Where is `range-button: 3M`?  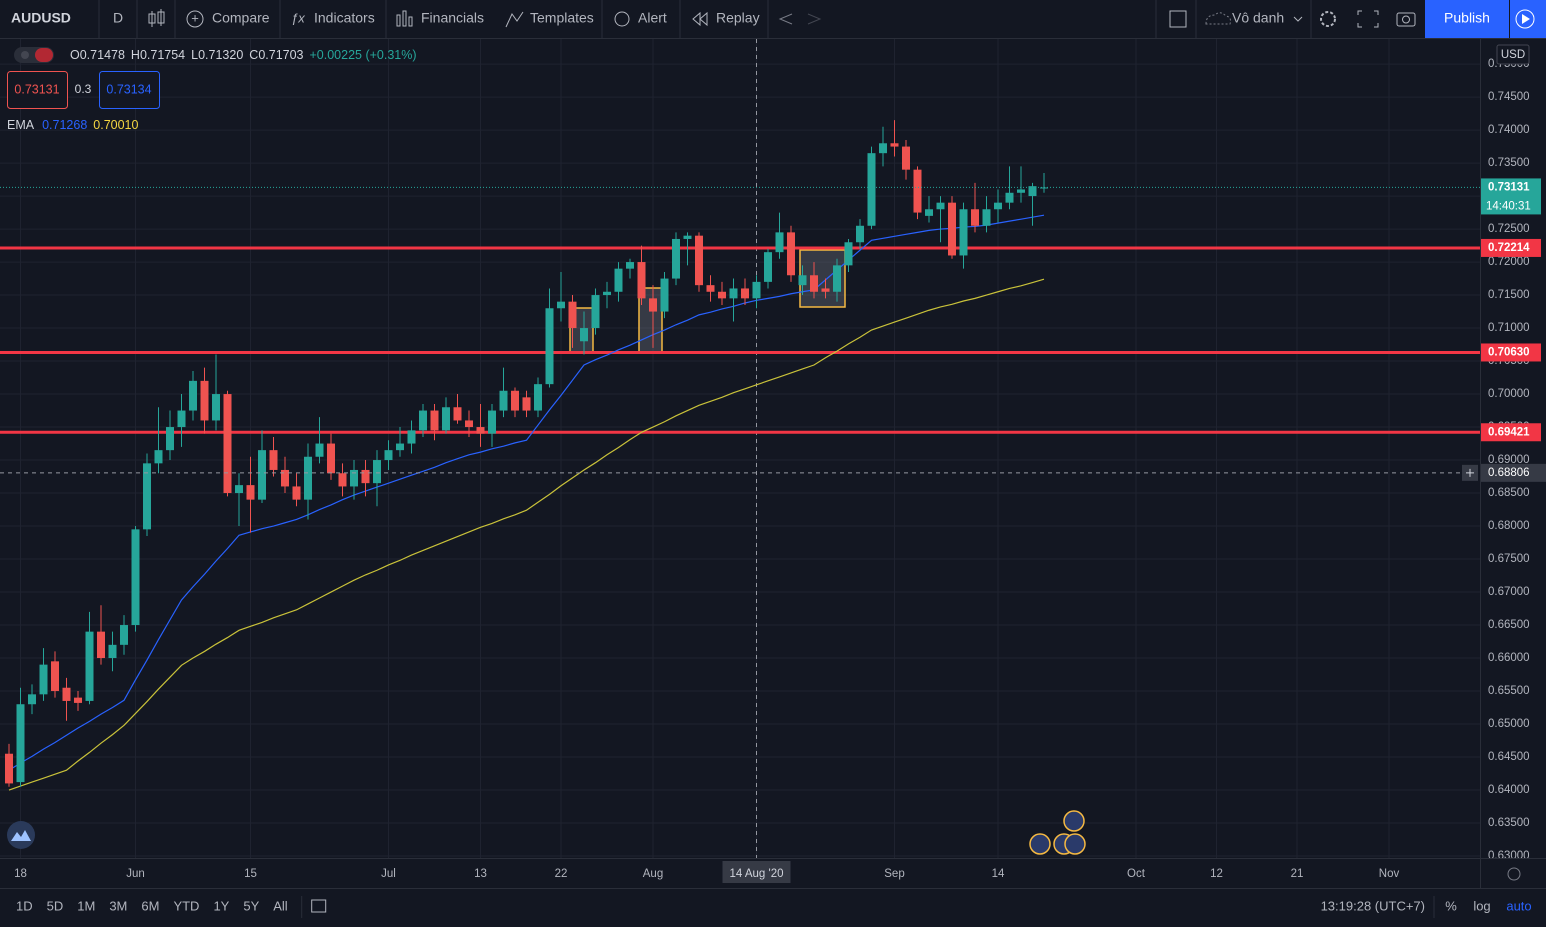 range-button: 3M is located at coordinates (118, 905).